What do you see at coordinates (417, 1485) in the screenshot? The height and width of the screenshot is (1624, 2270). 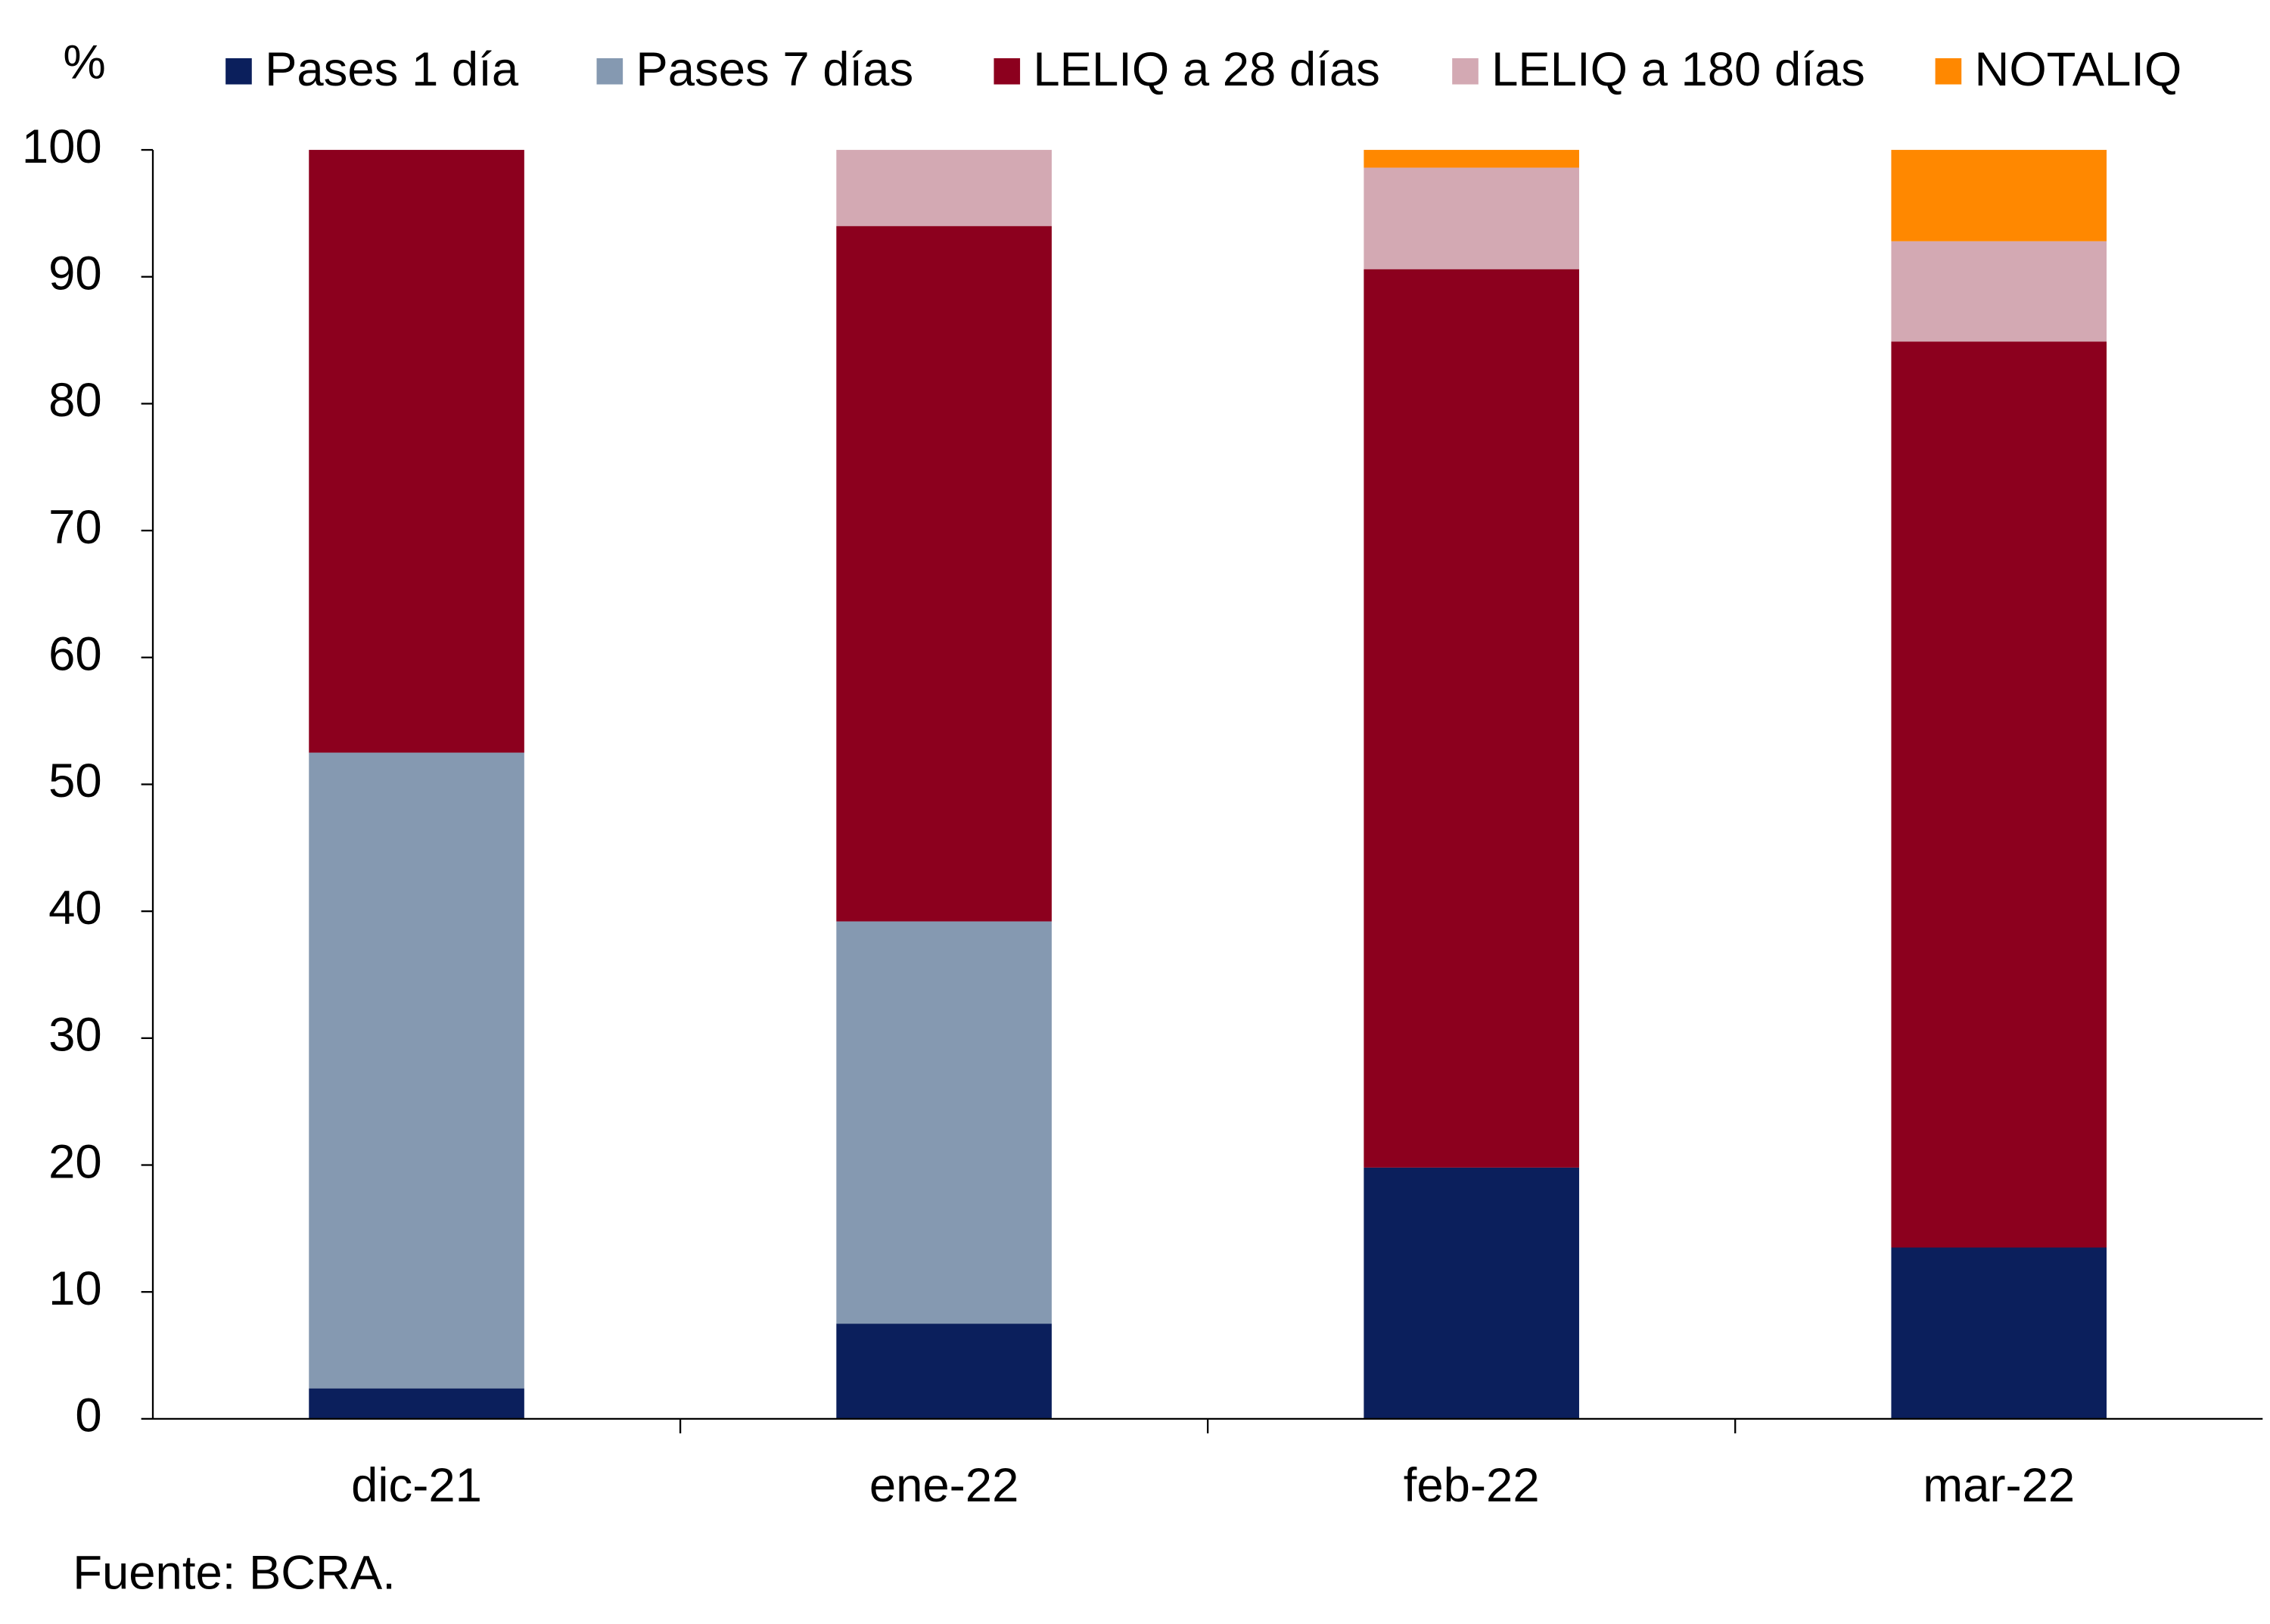 I see `x-tick-label: dic-21` at bounding box center [417, 1485].